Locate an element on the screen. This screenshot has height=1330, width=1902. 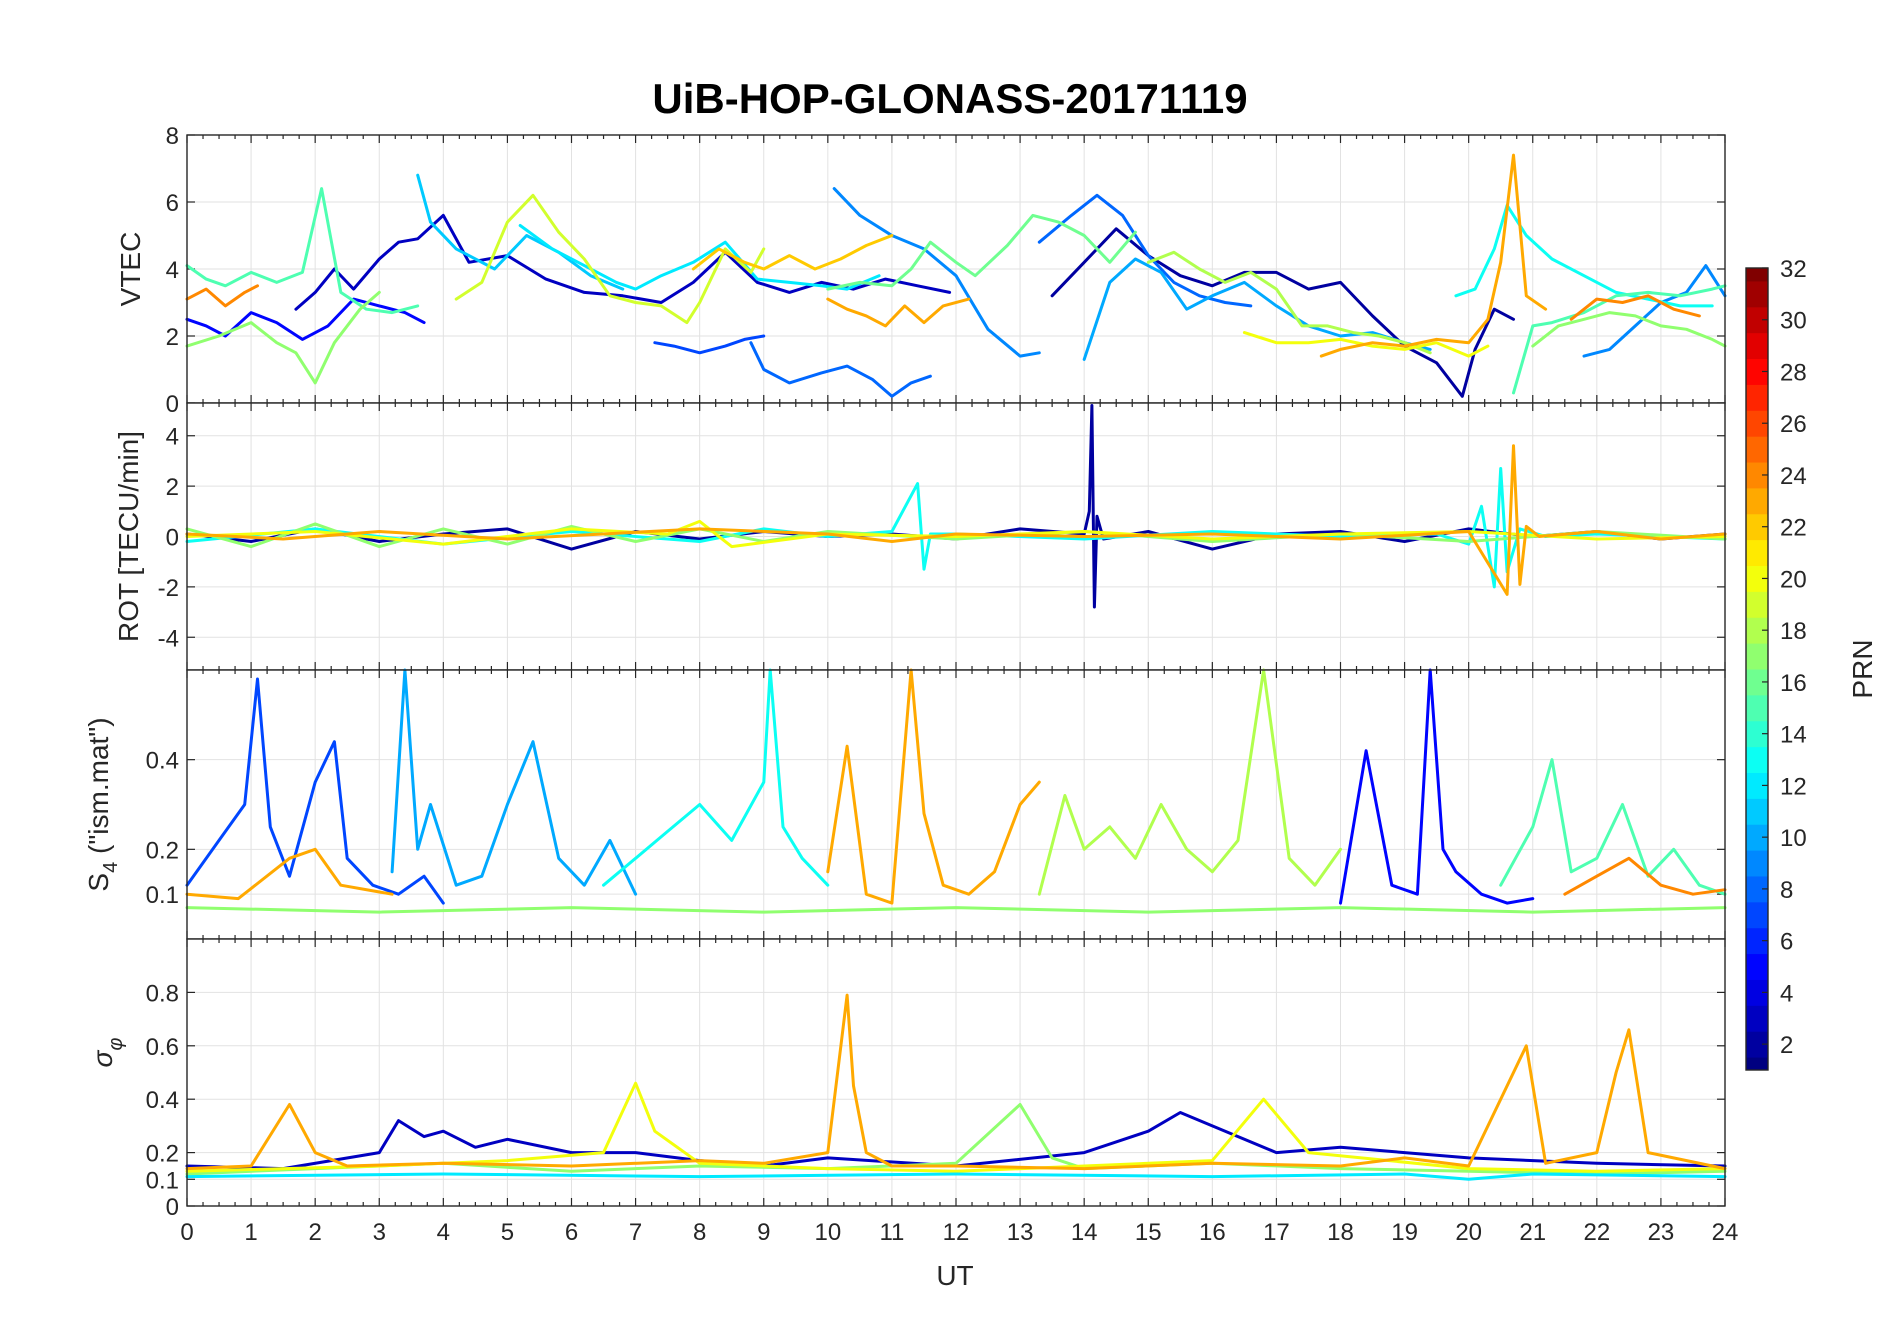
colorbar-tick-label: 30 is located at coordinates (1793, 321).